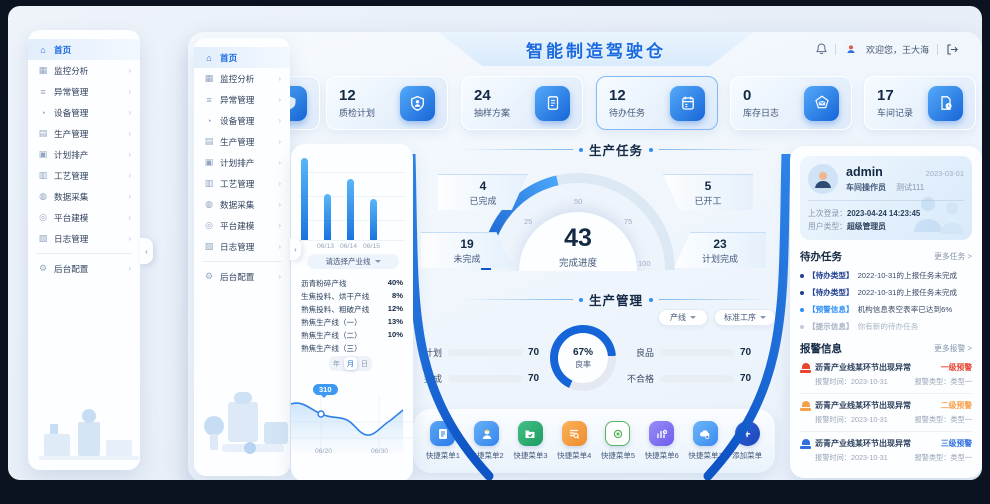 Image resolution: width=990 pixels, height=504 pixels. Describe the element at coordinates (350, 363) in the screenshot. I see `period-month-button: 月` at that location.